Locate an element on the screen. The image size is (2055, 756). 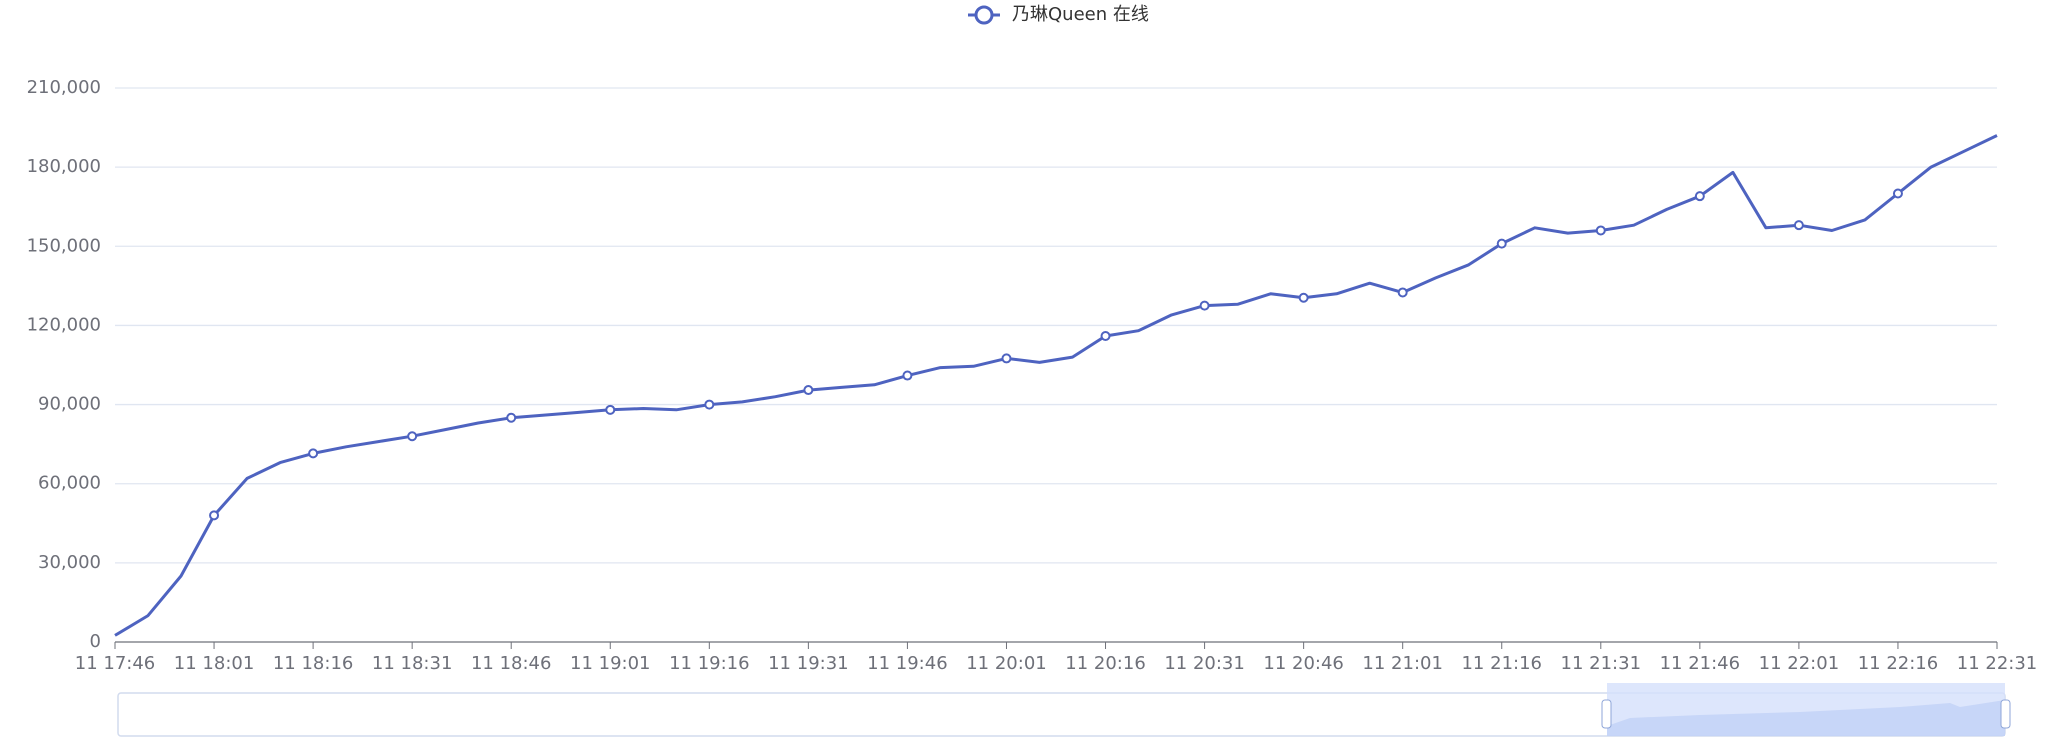
y-tick-label: 210,000 is located at coordinates (64, 87).